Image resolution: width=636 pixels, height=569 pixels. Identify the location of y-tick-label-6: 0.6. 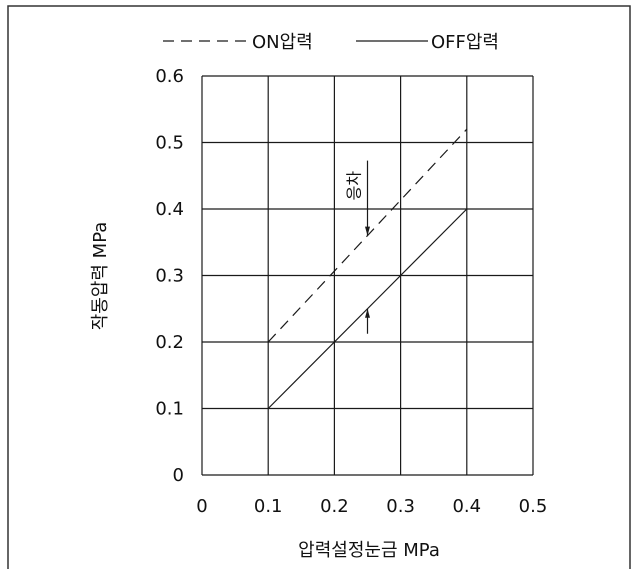
(169, 76).